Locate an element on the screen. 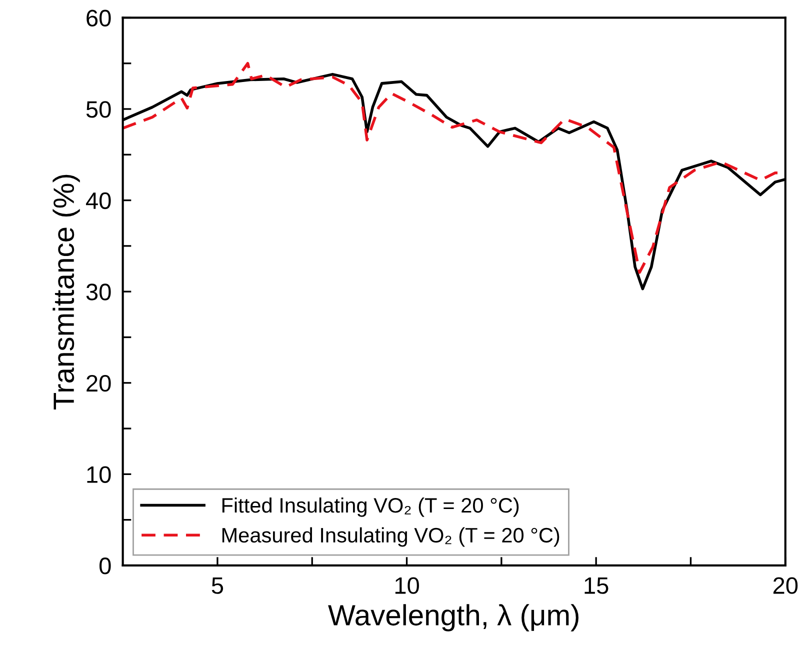 The image size is (808, 656). x-tick-label: 15 is located at coordinates (596, 585).